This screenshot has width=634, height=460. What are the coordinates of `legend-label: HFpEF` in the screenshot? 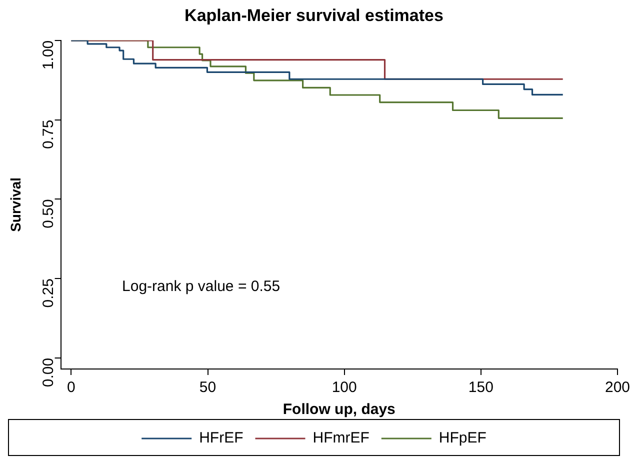 It's located at (462, 438).